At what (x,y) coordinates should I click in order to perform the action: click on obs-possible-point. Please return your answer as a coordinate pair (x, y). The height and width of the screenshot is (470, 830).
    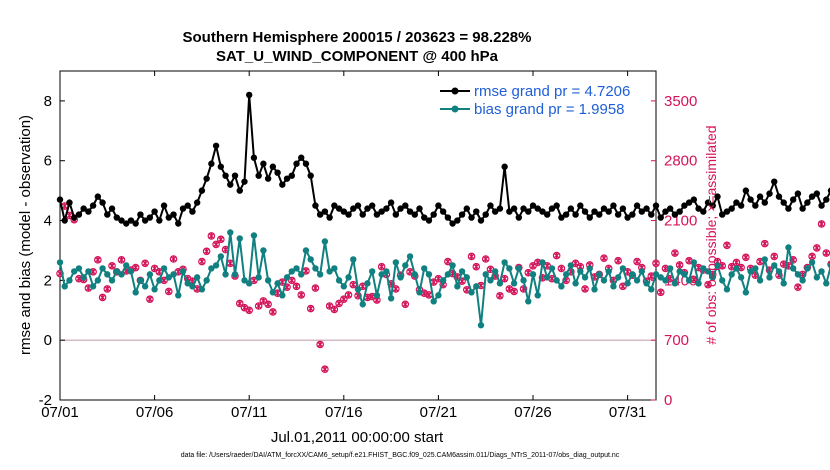
    Looking at the image, I should click on (828, 264).